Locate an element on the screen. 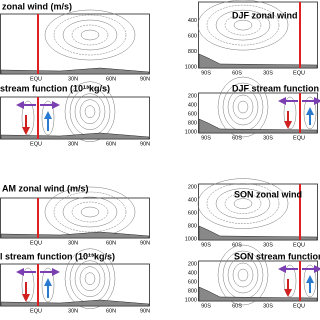 This screenshot has height=320, width=320. panel-title: SON stream function is located at coordinates (277, 256).